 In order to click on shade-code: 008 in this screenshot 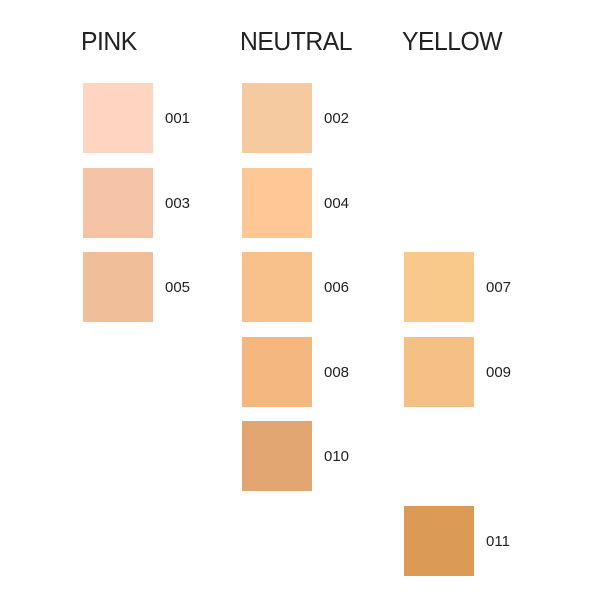, I will do `click(337, 372)`.